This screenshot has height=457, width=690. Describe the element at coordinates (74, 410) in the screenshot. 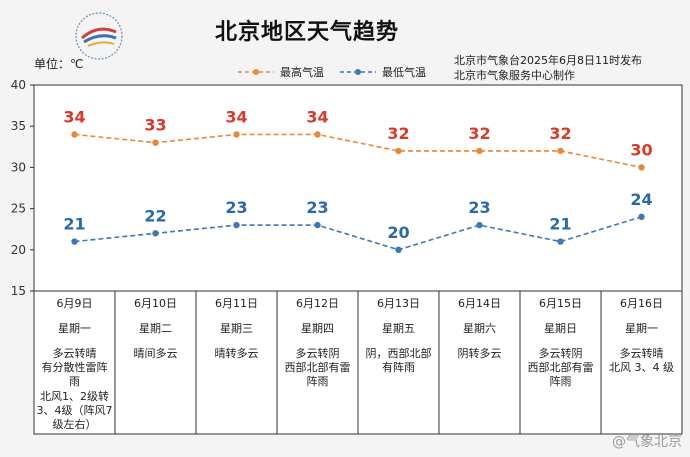

I see `day-wind-line: 3、4级（阵风7` at that location.